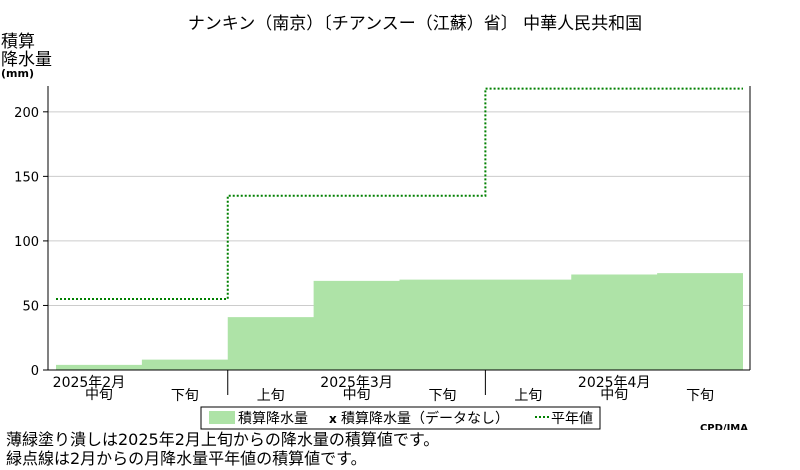 The width and height of the screenshot is (800, 470). I want to click on legend-label-missing: 積算降水量（データなし）, so click(425, 418).